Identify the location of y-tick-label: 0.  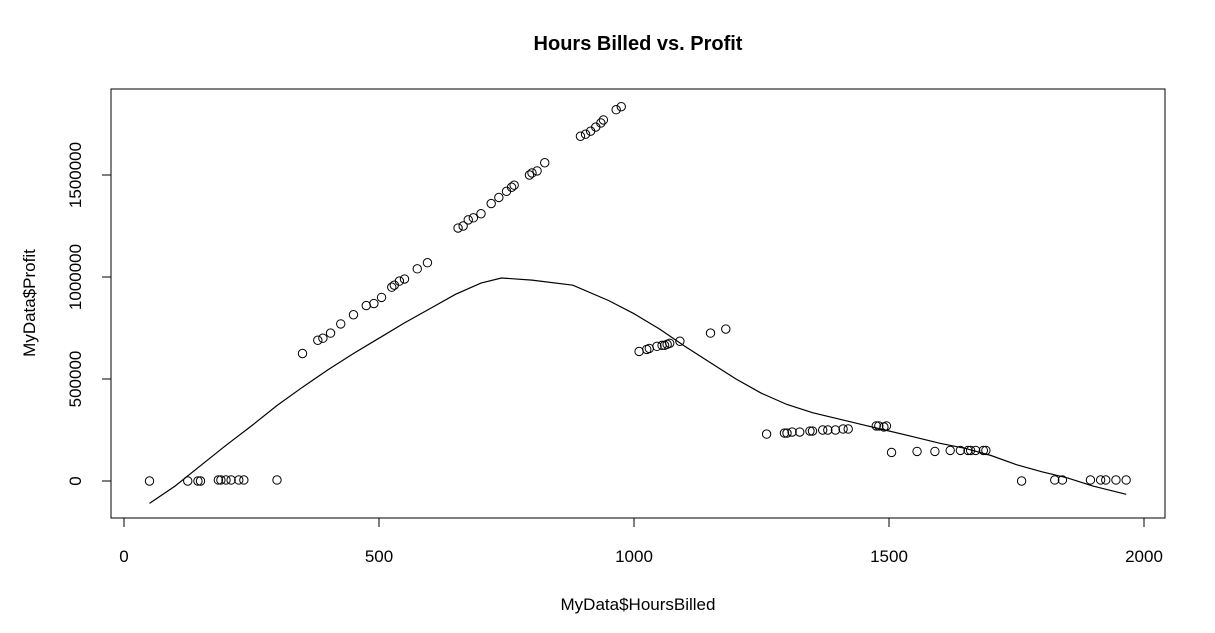
(75, 480).